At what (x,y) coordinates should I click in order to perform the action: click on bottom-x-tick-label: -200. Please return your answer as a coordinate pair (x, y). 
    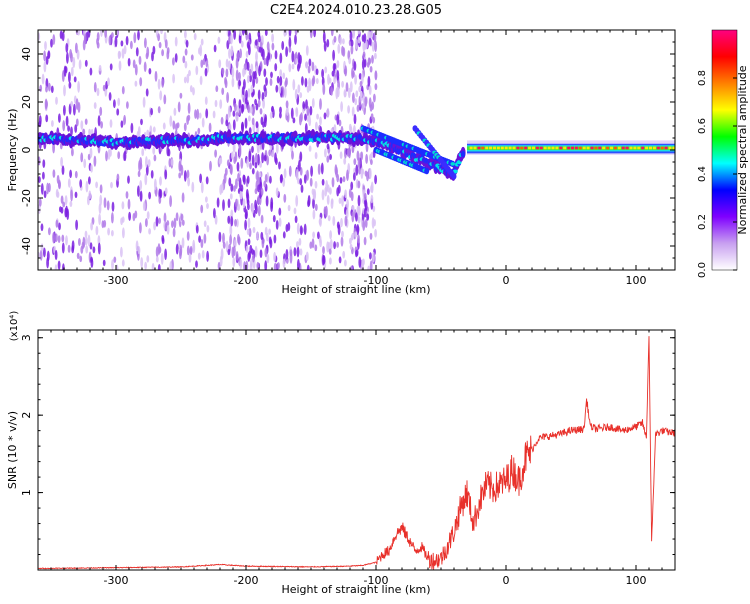
    Looking at the image, I should click on (246, 580).